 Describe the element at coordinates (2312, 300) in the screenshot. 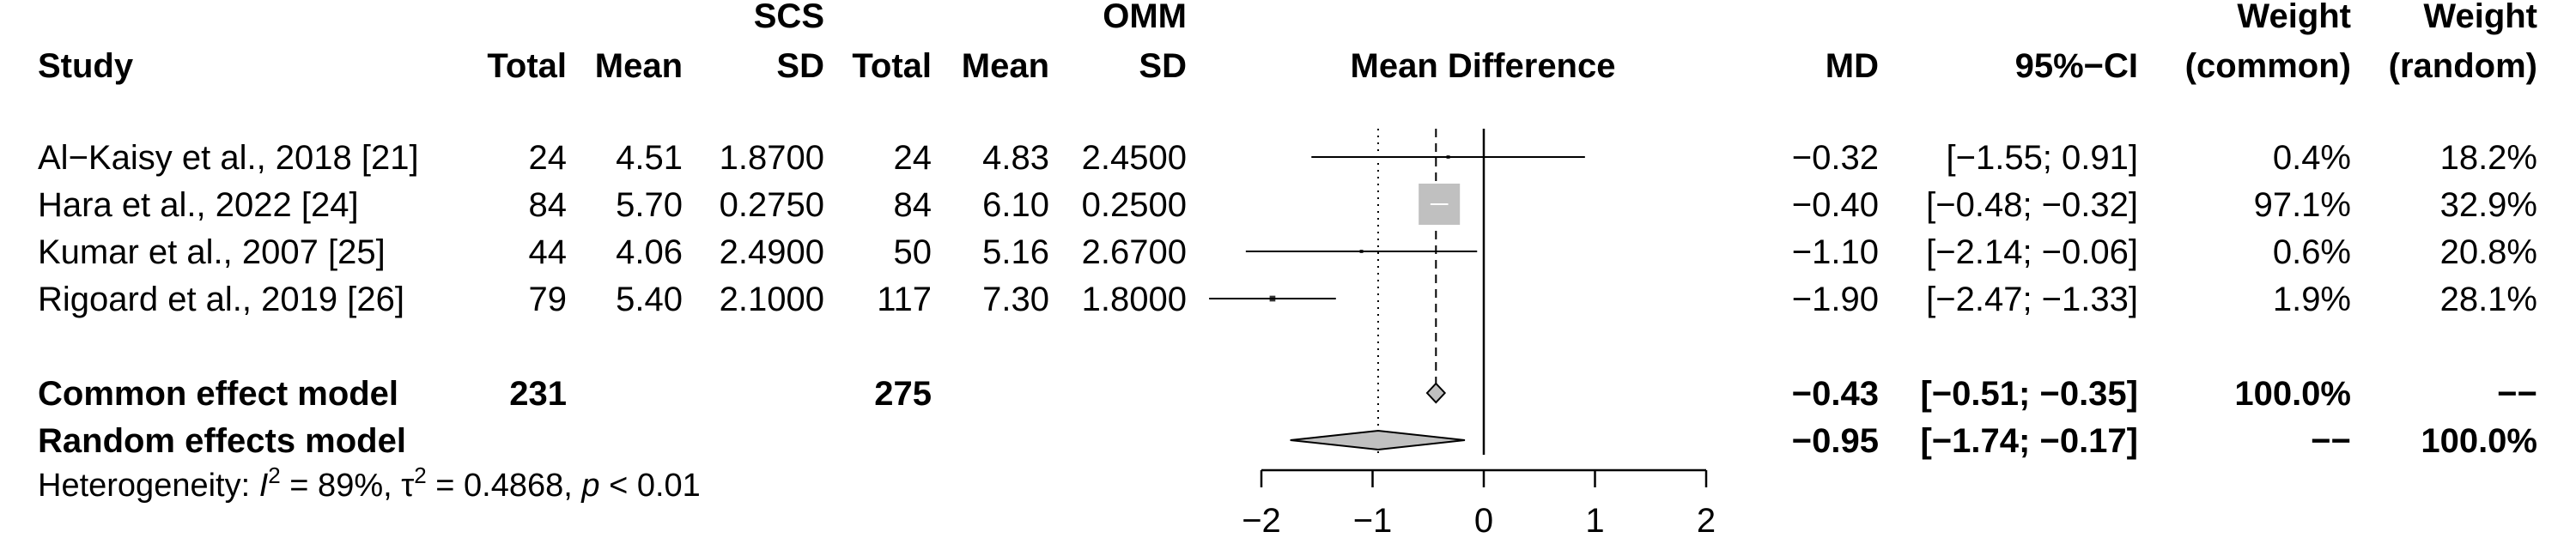

I see `weight-common-value: 1.9%` at that location.